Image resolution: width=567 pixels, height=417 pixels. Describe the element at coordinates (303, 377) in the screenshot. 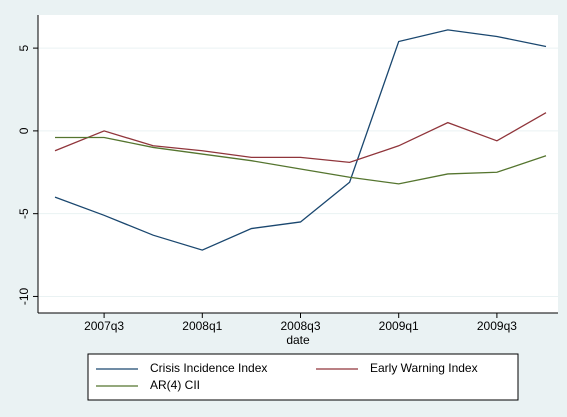

I see `legend` at that location.